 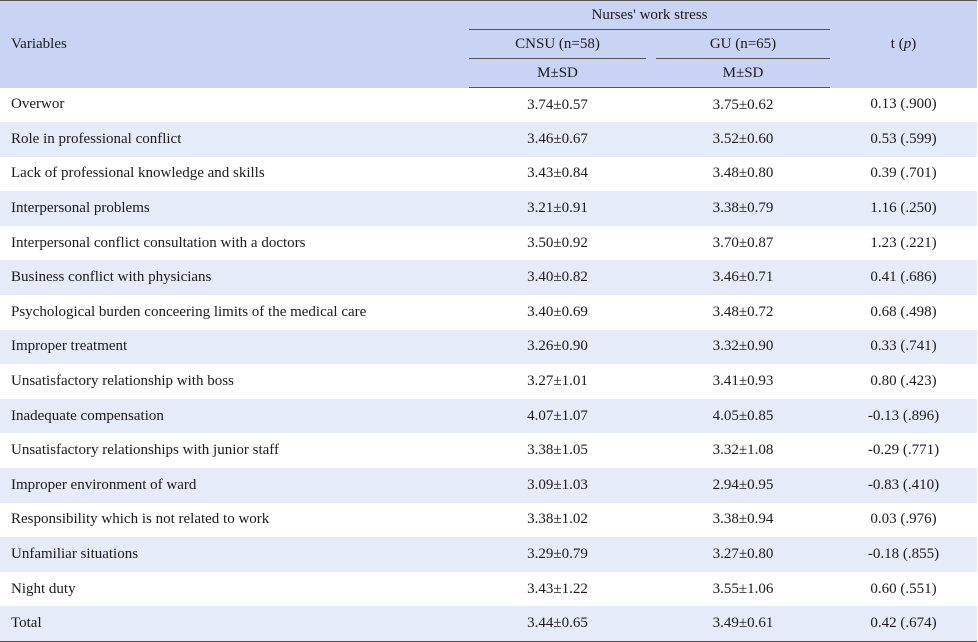 What do you see at coordinates (557, 450) in the screenshot?
I see `cnsu-value-cell: 3.38±1.05` at bounding box center [557, 450].